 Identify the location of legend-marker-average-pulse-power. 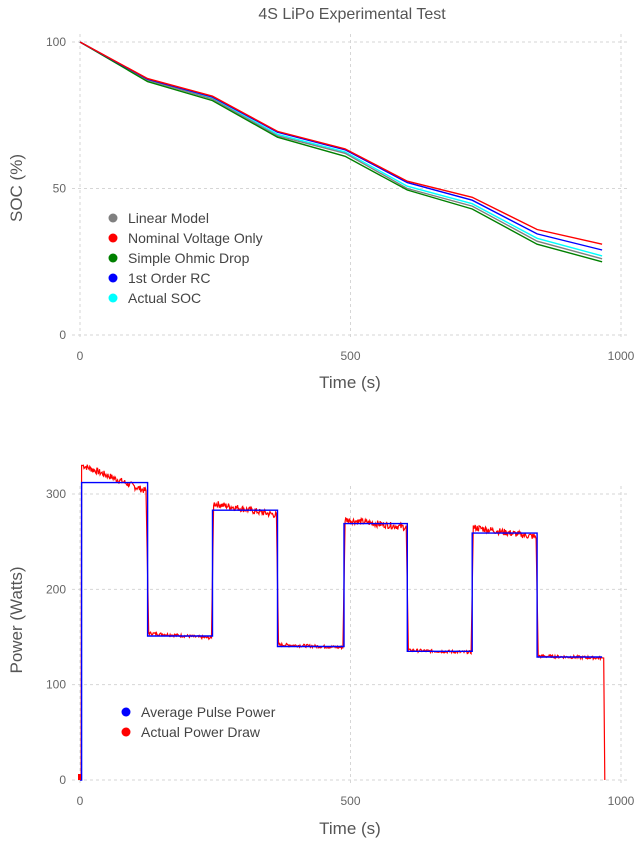
(126, 712).